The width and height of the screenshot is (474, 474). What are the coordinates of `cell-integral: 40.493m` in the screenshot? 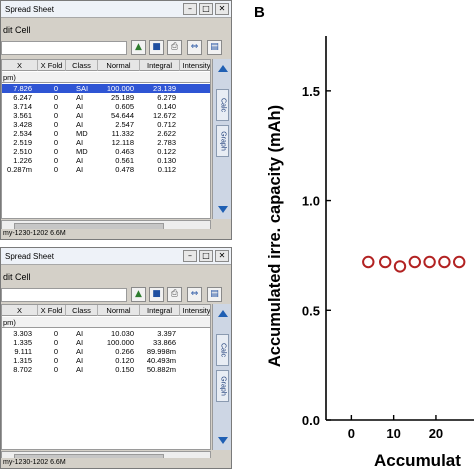 It's located at (161, 360).